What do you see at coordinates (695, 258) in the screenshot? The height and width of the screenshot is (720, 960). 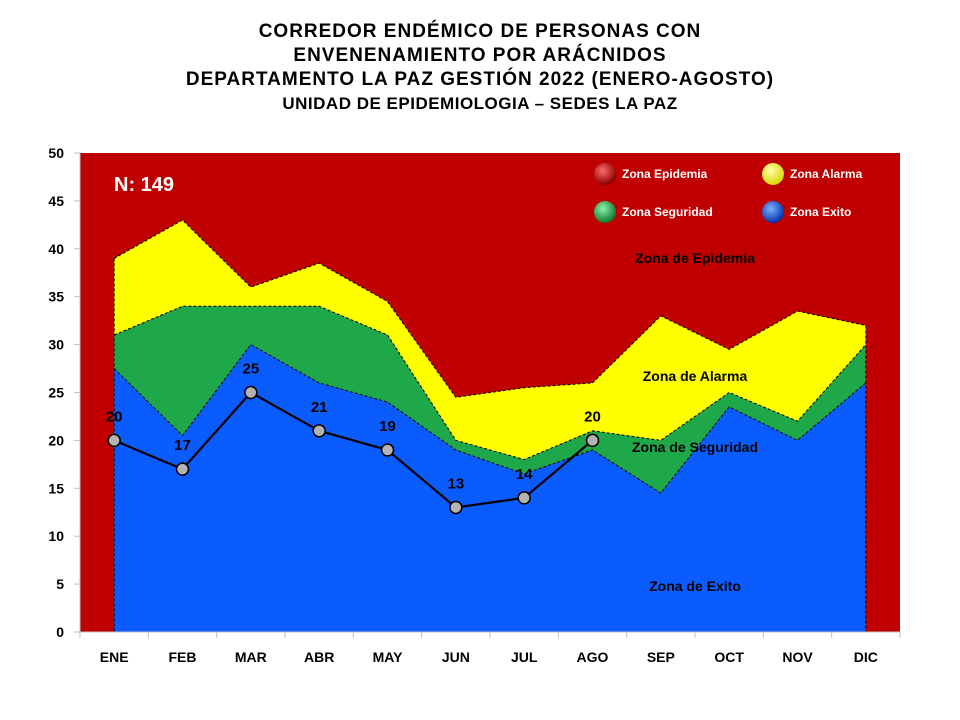 I see `zone-label: Zona de Epidemia` at bounding box center [695, 258].